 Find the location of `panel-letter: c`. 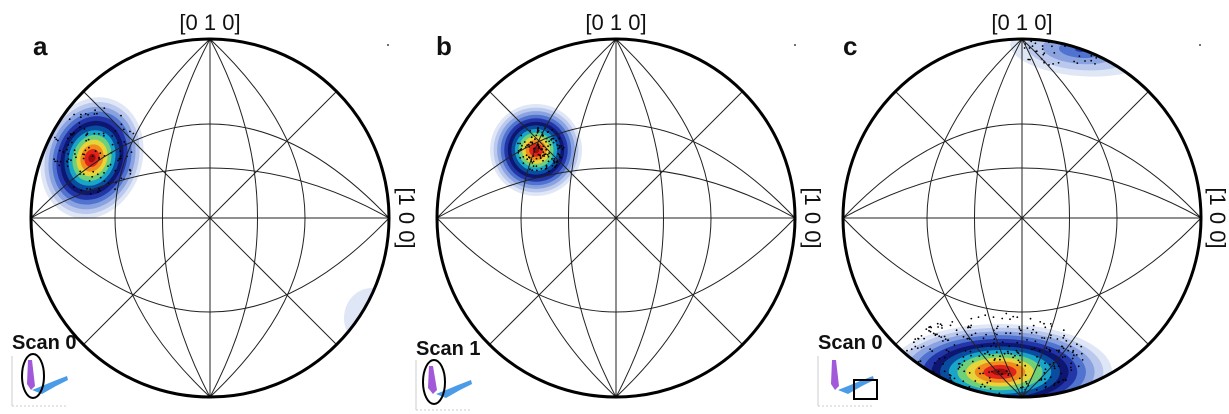

panel-letter: c is located at coordinates (850, 46).